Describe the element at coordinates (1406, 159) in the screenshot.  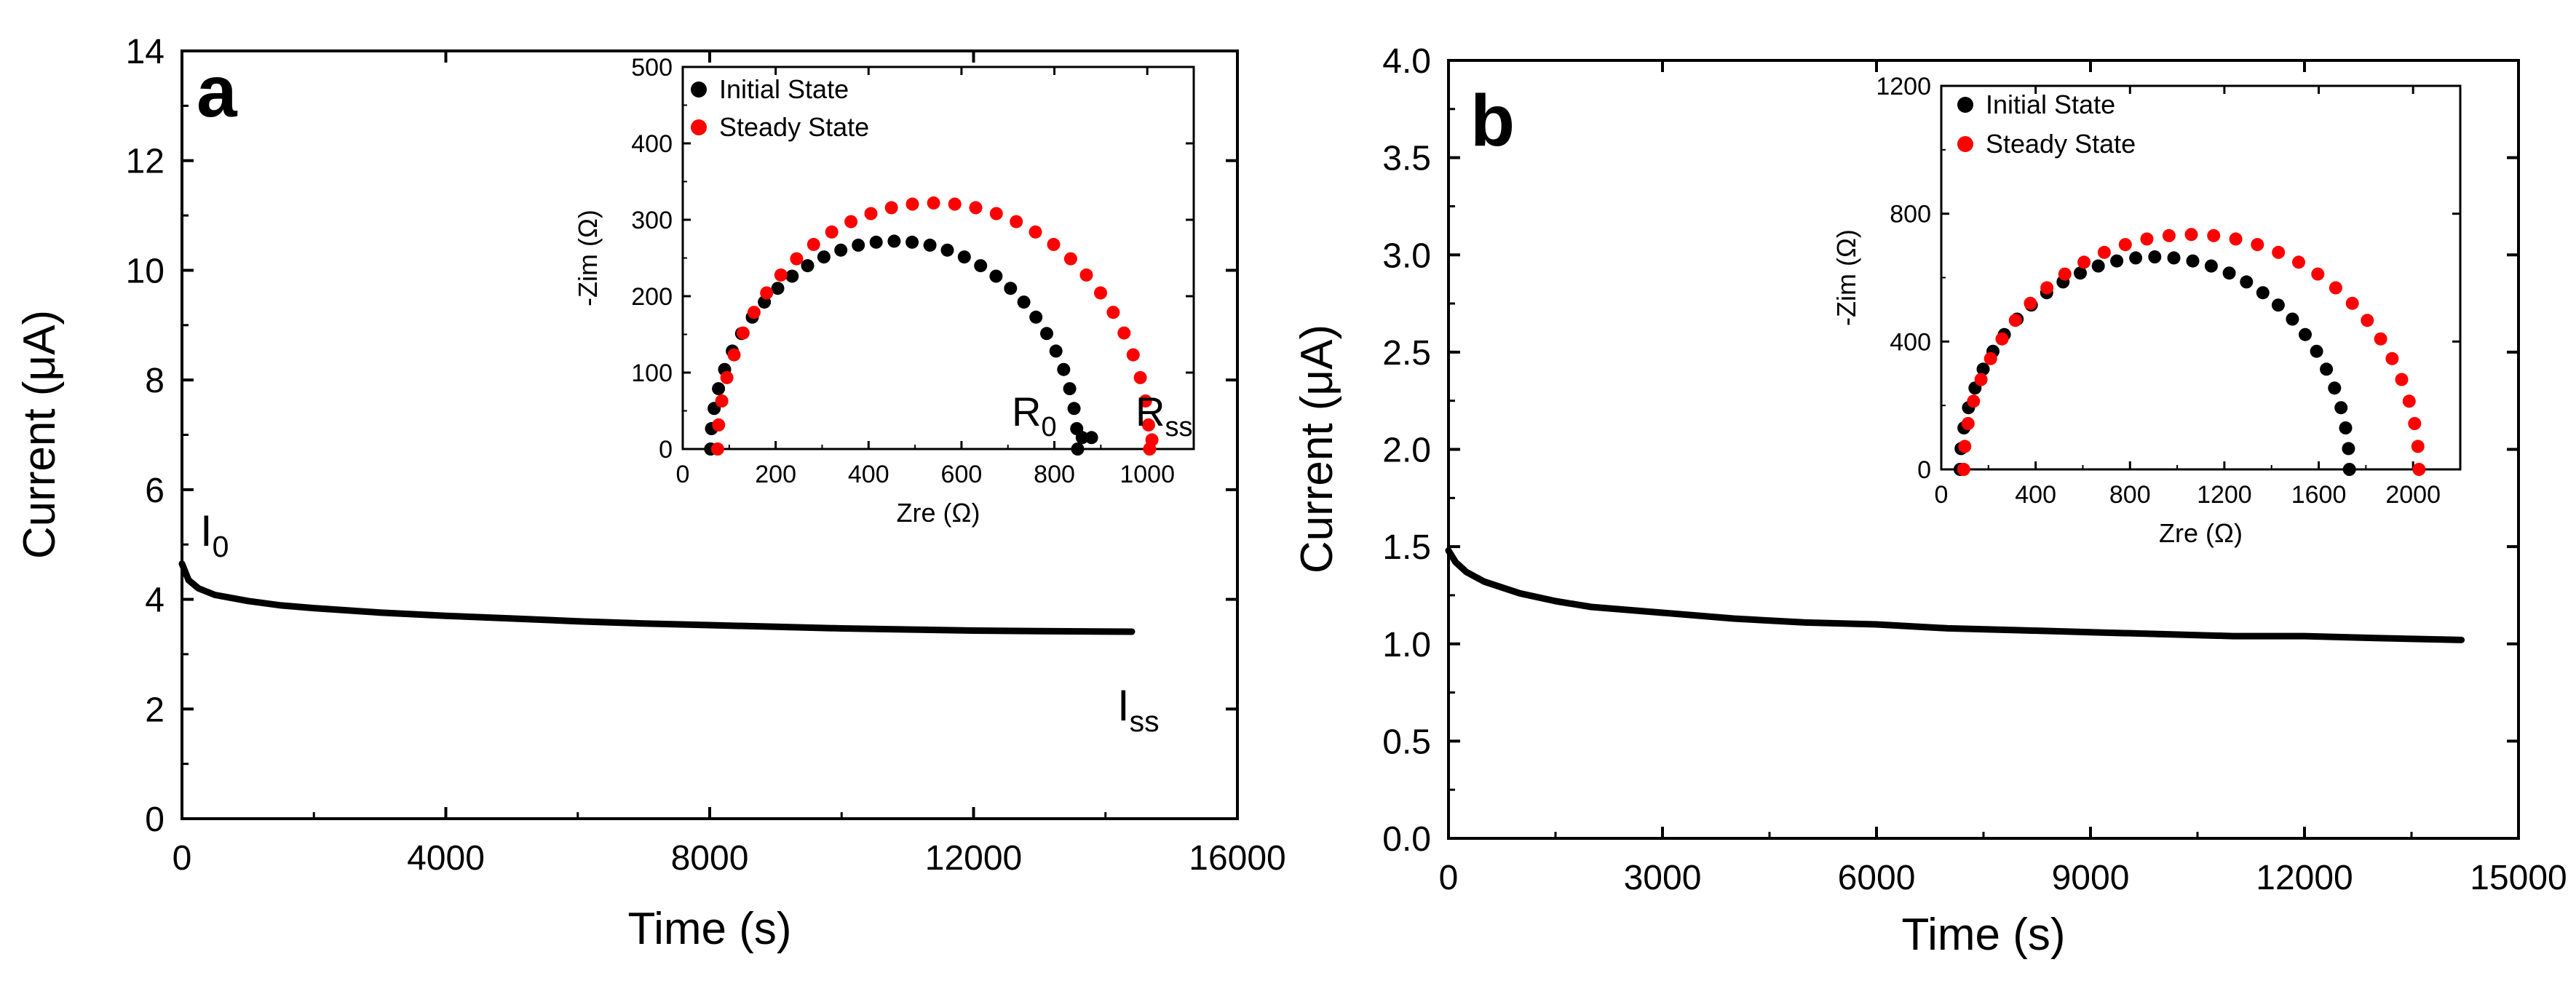
I see `y-tick-label: 3.5` at that location.